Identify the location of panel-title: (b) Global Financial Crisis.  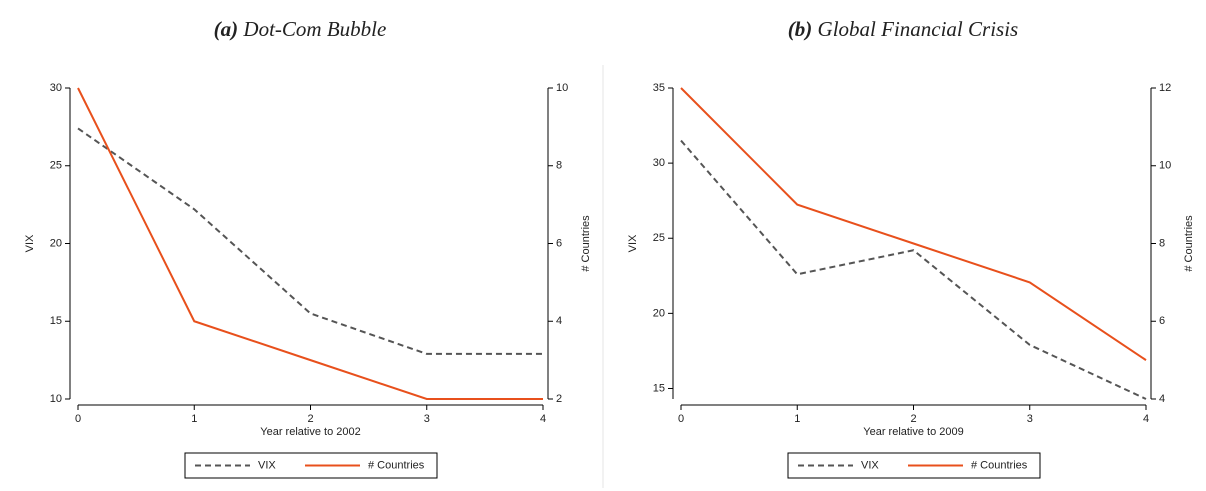
(903, 29).